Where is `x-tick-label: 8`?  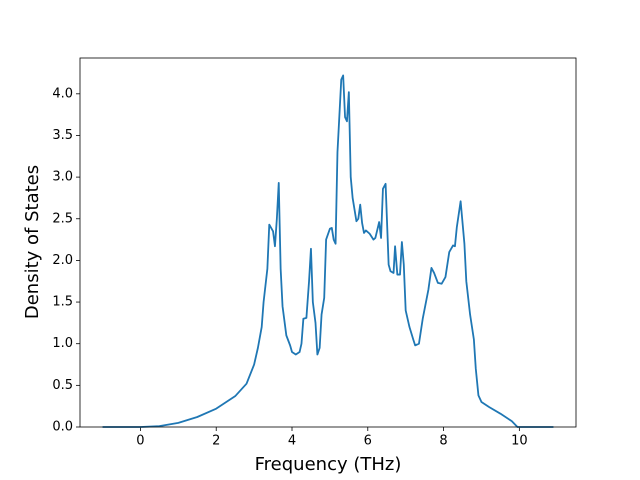 x-tick-label: 8 is located at coordinates (443, 441).